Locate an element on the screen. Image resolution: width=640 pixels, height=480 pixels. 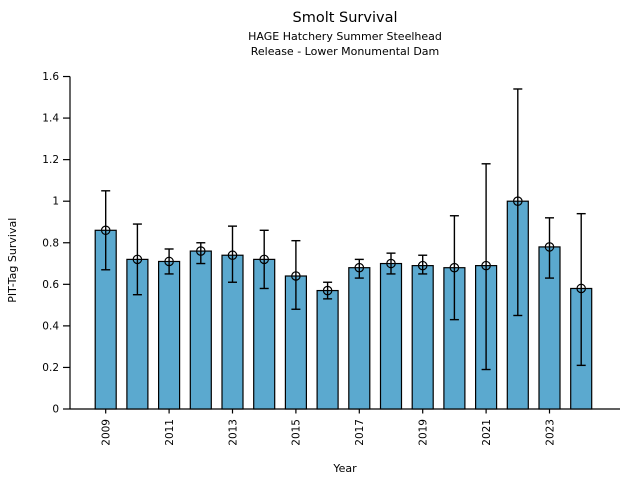
y-tick-label: 1 is located at coordinates (55, 202).